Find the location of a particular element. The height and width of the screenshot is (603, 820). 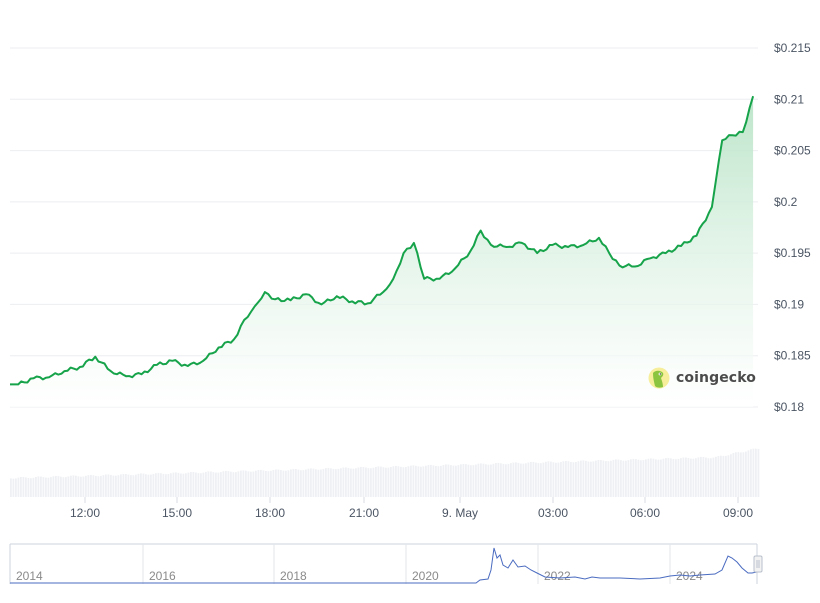

navigator-year-label: 2016 is located at coordinates (162, 576).